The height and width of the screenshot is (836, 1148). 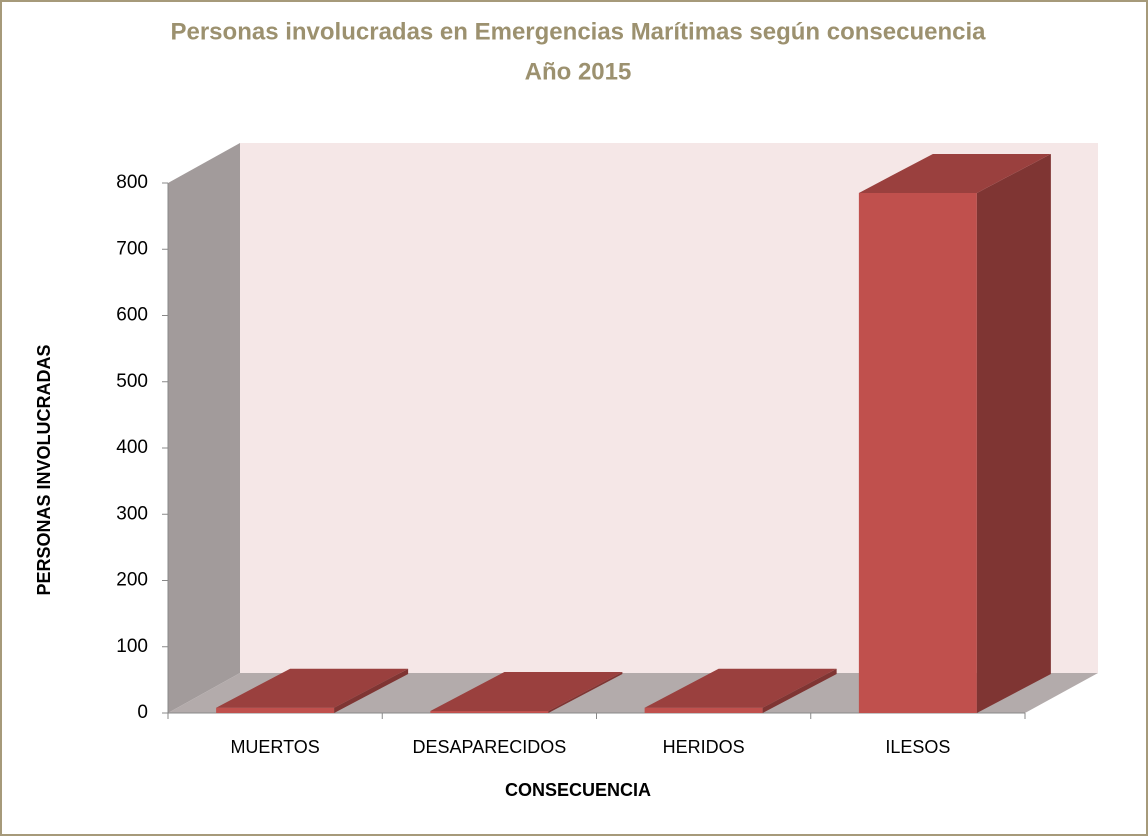 I want to click on y-tick-label: 200, so click(x=132, y=580).